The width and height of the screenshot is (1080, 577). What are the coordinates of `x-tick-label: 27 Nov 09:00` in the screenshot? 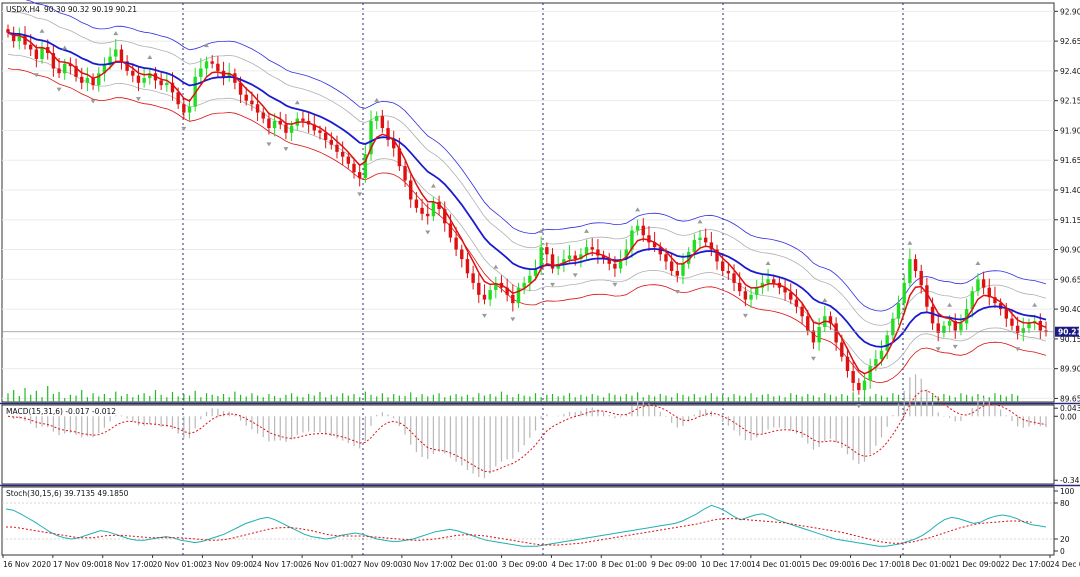 It's located at (377, 564).